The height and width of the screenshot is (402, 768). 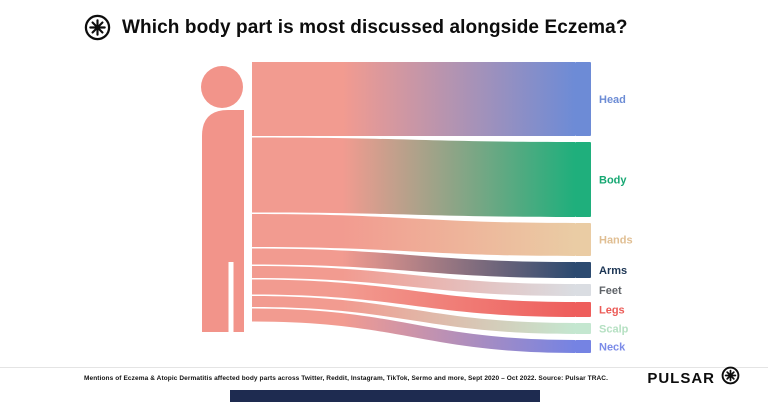 I want to click on flow-band-neck, so click(x=413, y=330).